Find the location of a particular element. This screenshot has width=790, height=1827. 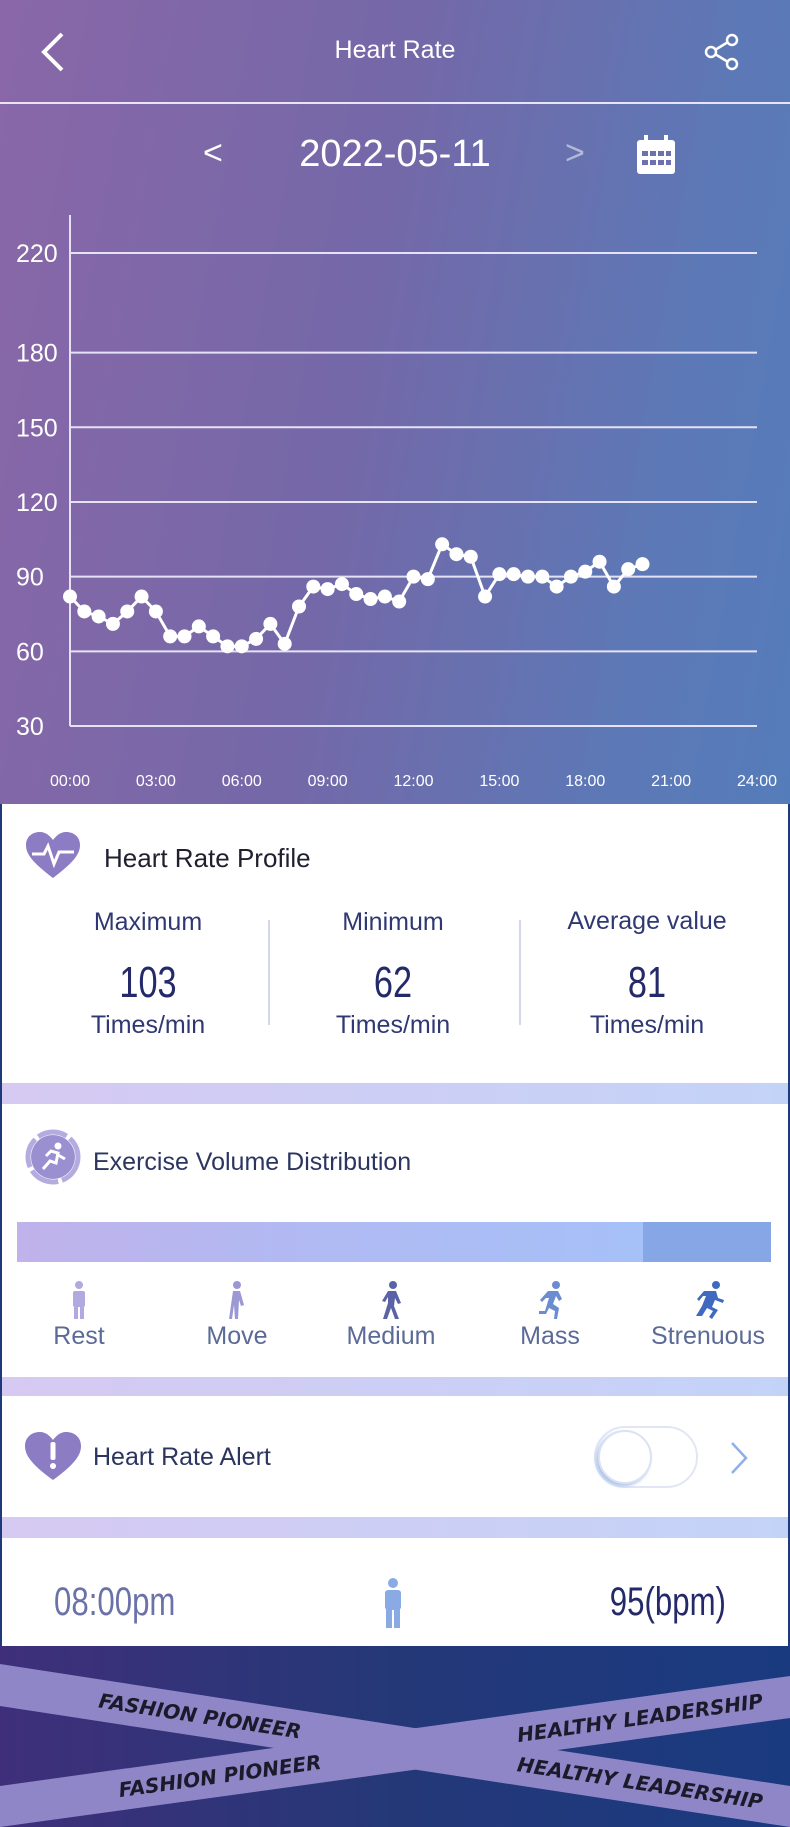

max-unit: Times/min is located at coordinates (148, 1025).